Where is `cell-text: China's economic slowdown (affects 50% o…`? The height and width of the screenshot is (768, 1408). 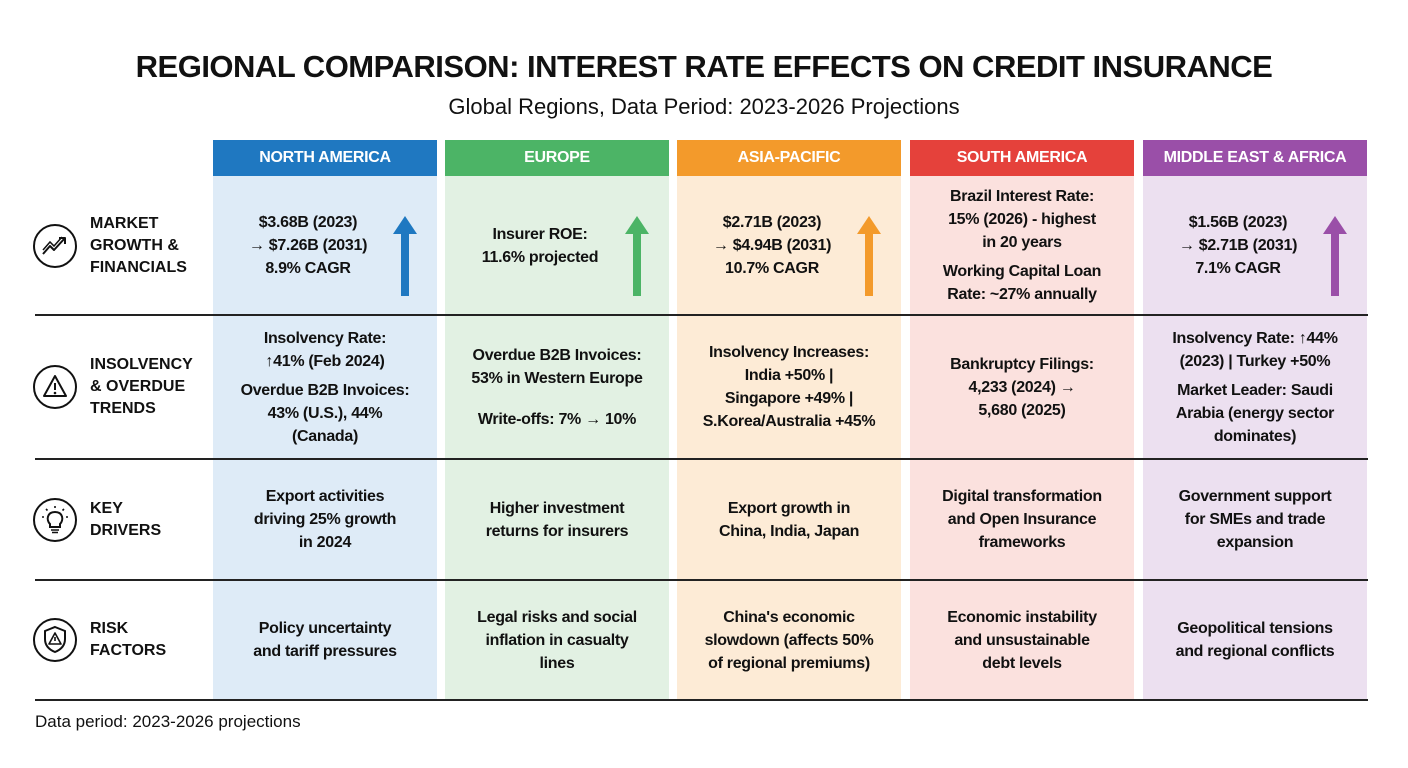
cell-text: China's economic slowdown (affects 50% o… is located at coordinates (789, 640).